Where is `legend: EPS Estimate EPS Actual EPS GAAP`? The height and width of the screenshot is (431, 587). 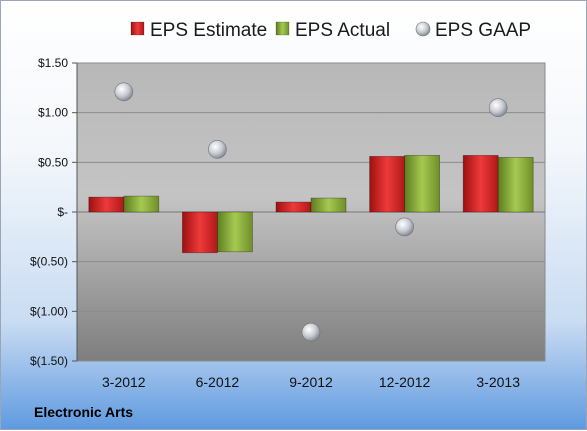
legend: EPS Estimate EPS Actual EPS GAAP is located at coordinates (330, 30).